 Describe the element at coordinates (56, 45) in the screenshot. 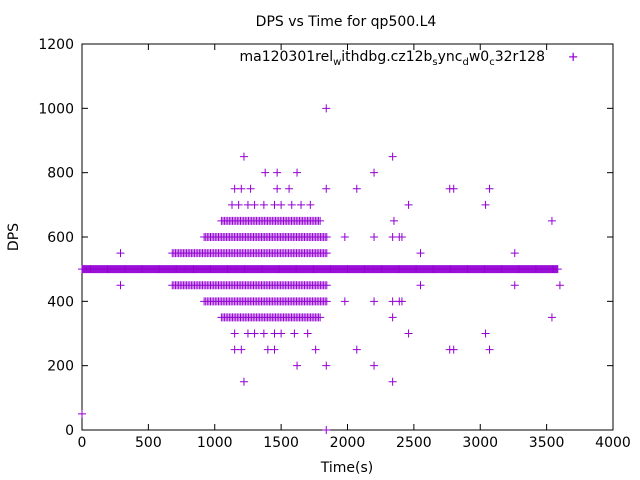

I see `y-tick-label: 1200` at that location.